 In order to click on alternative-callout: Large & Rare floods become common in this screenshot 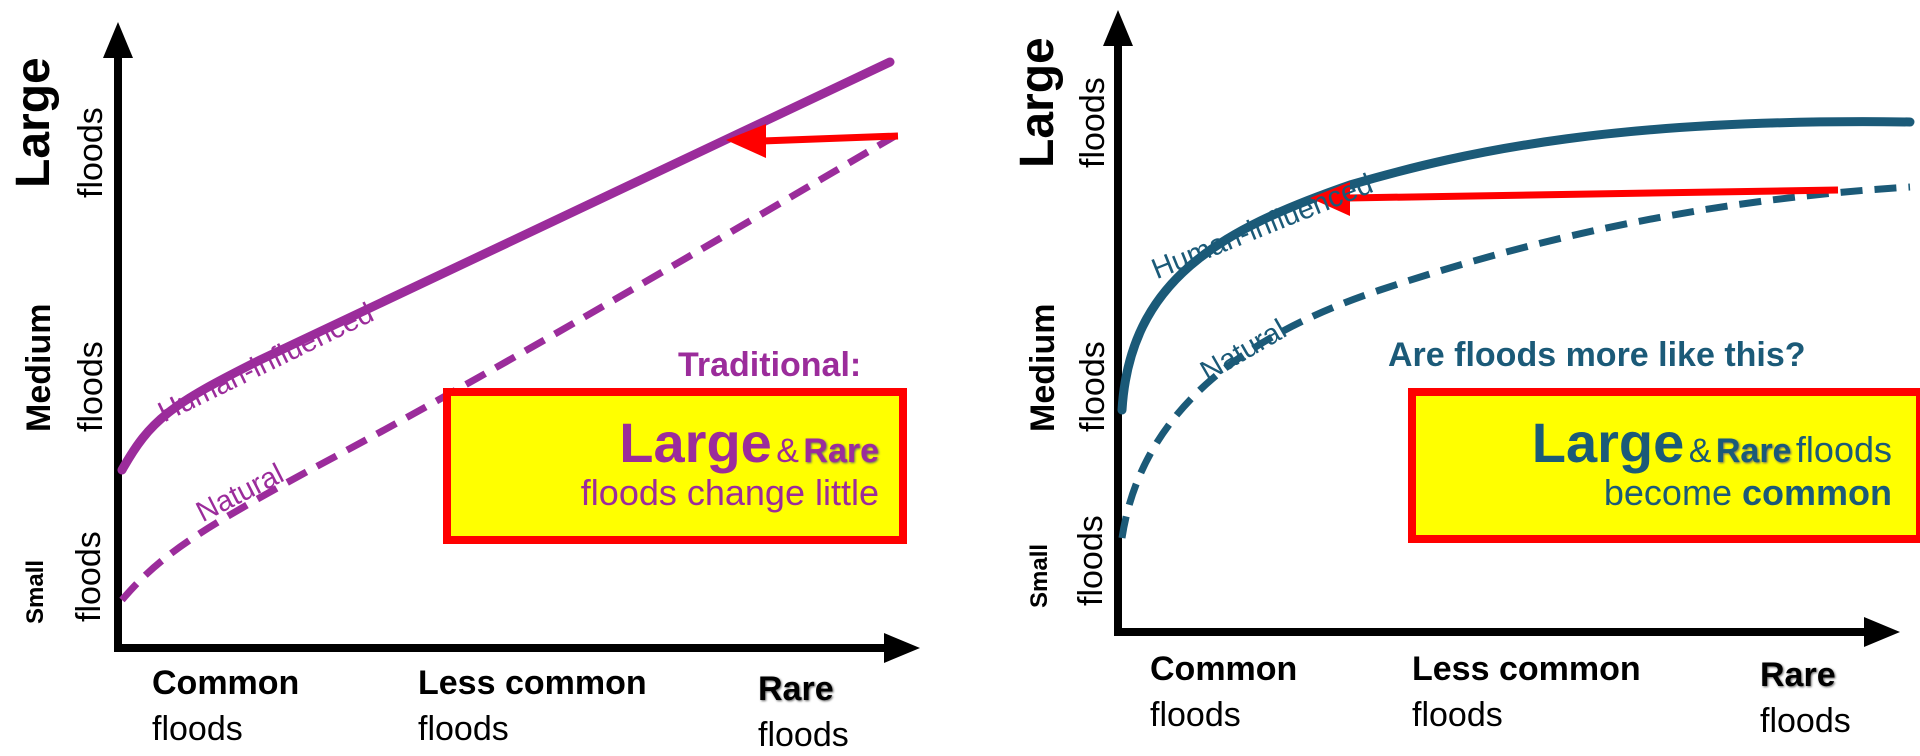, I will do `click(1664, 465)`.